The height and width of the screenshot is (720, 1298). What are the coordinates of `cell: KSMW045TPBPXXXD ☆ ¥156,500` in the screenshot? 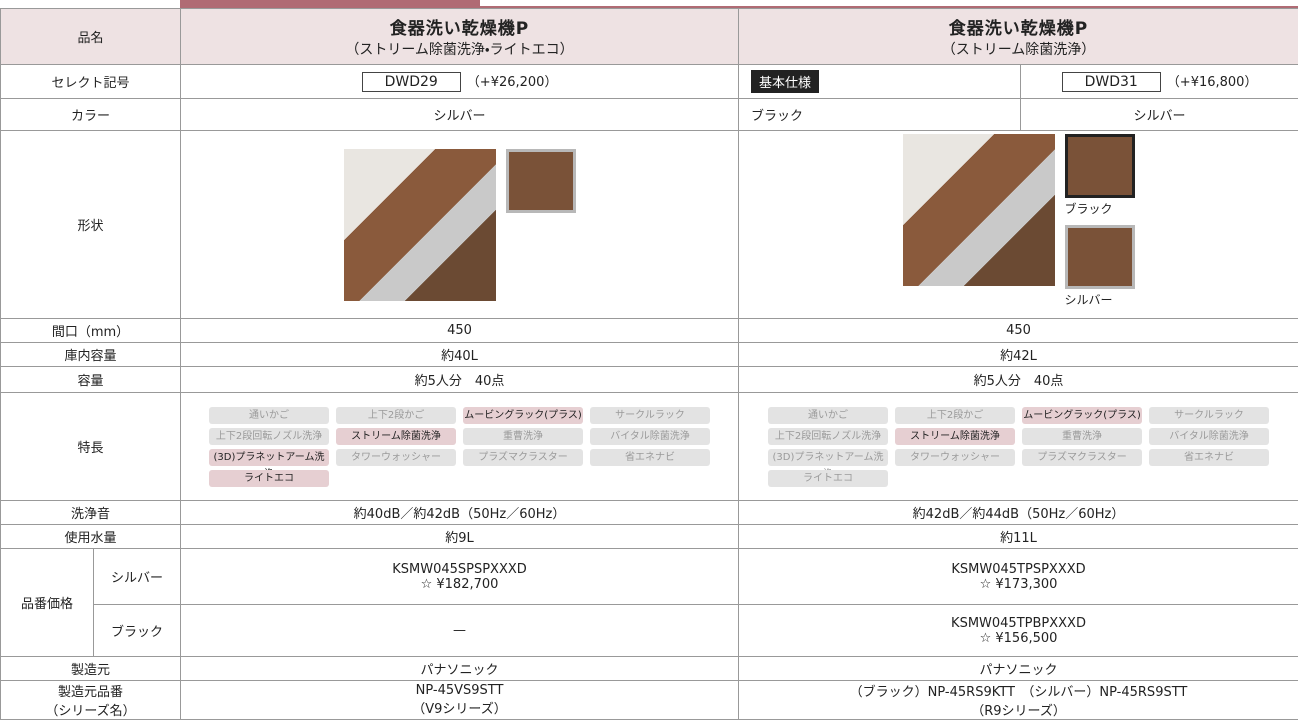 It's located at (1018, 630).